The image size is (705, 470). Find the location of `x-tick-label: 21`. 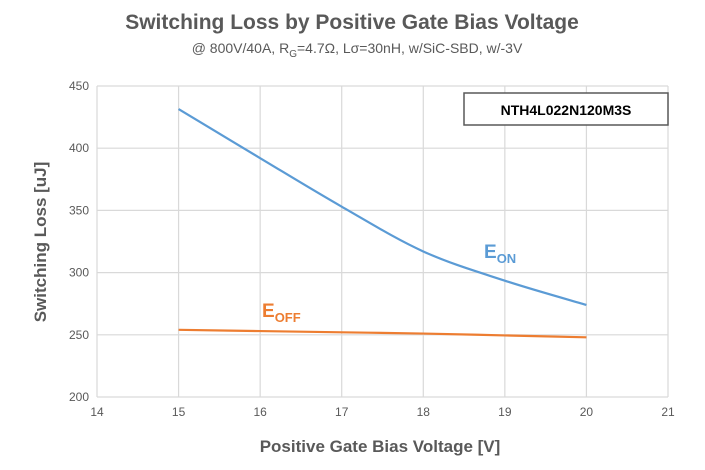

x-tick-label: 21 is located at coordinates (668, 412).